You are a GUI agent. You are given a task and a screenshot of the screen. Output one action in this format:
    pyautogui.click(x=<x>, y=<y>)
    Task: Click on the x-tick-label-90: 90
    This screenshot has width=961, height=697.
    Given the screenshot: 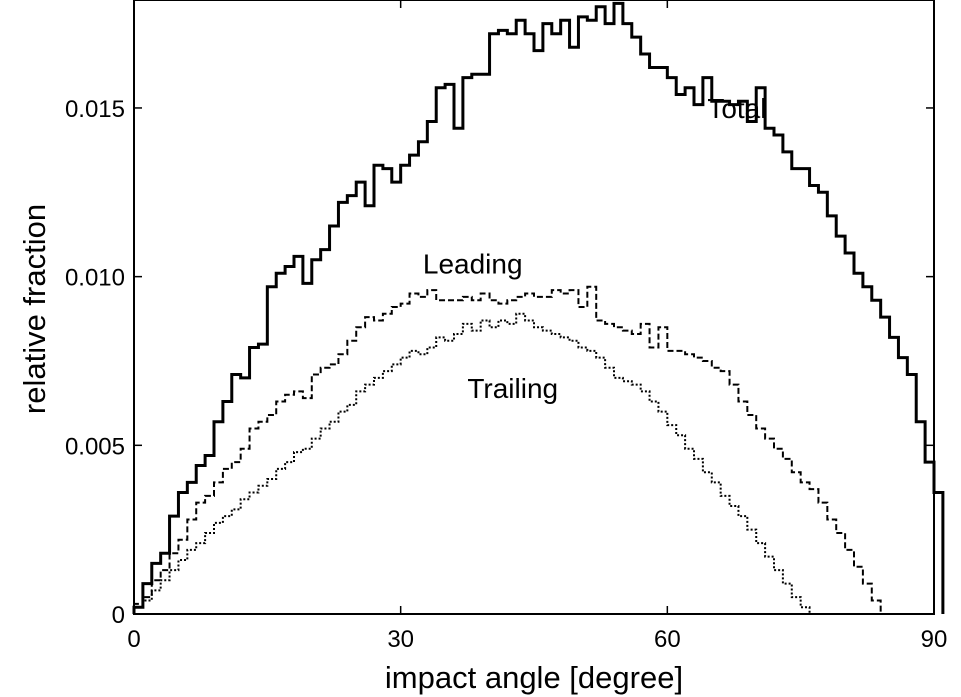 What is the action you would take?
    pyautogui.click(x=934, y=639)
    